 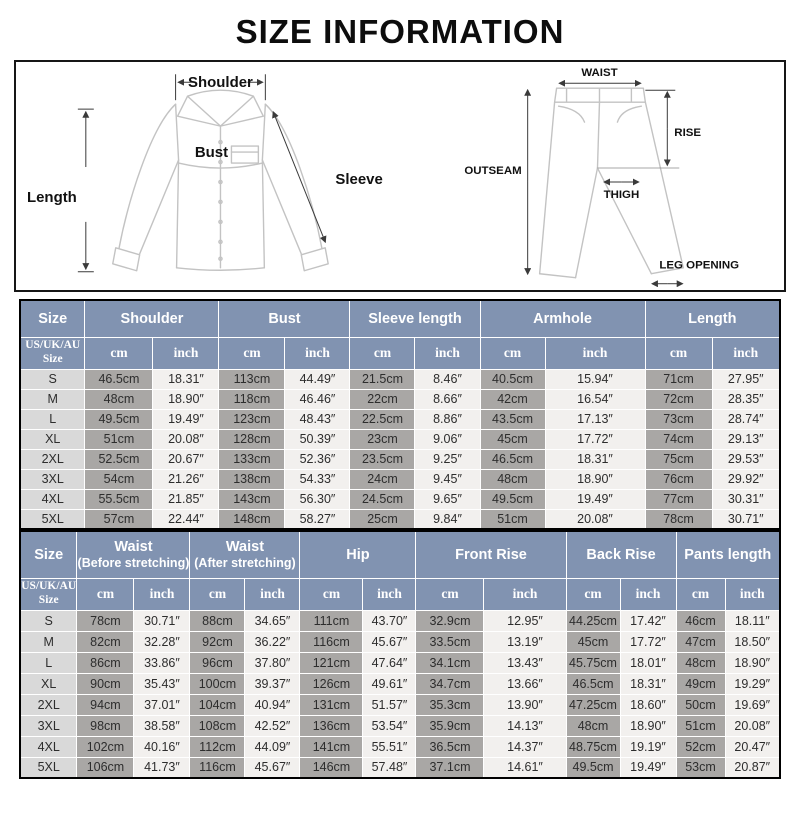 What do you see at coordinates (525, 746) in the screenshot?
I see `inch-value-cell: 14.37″` at bounding box center [525, 746].